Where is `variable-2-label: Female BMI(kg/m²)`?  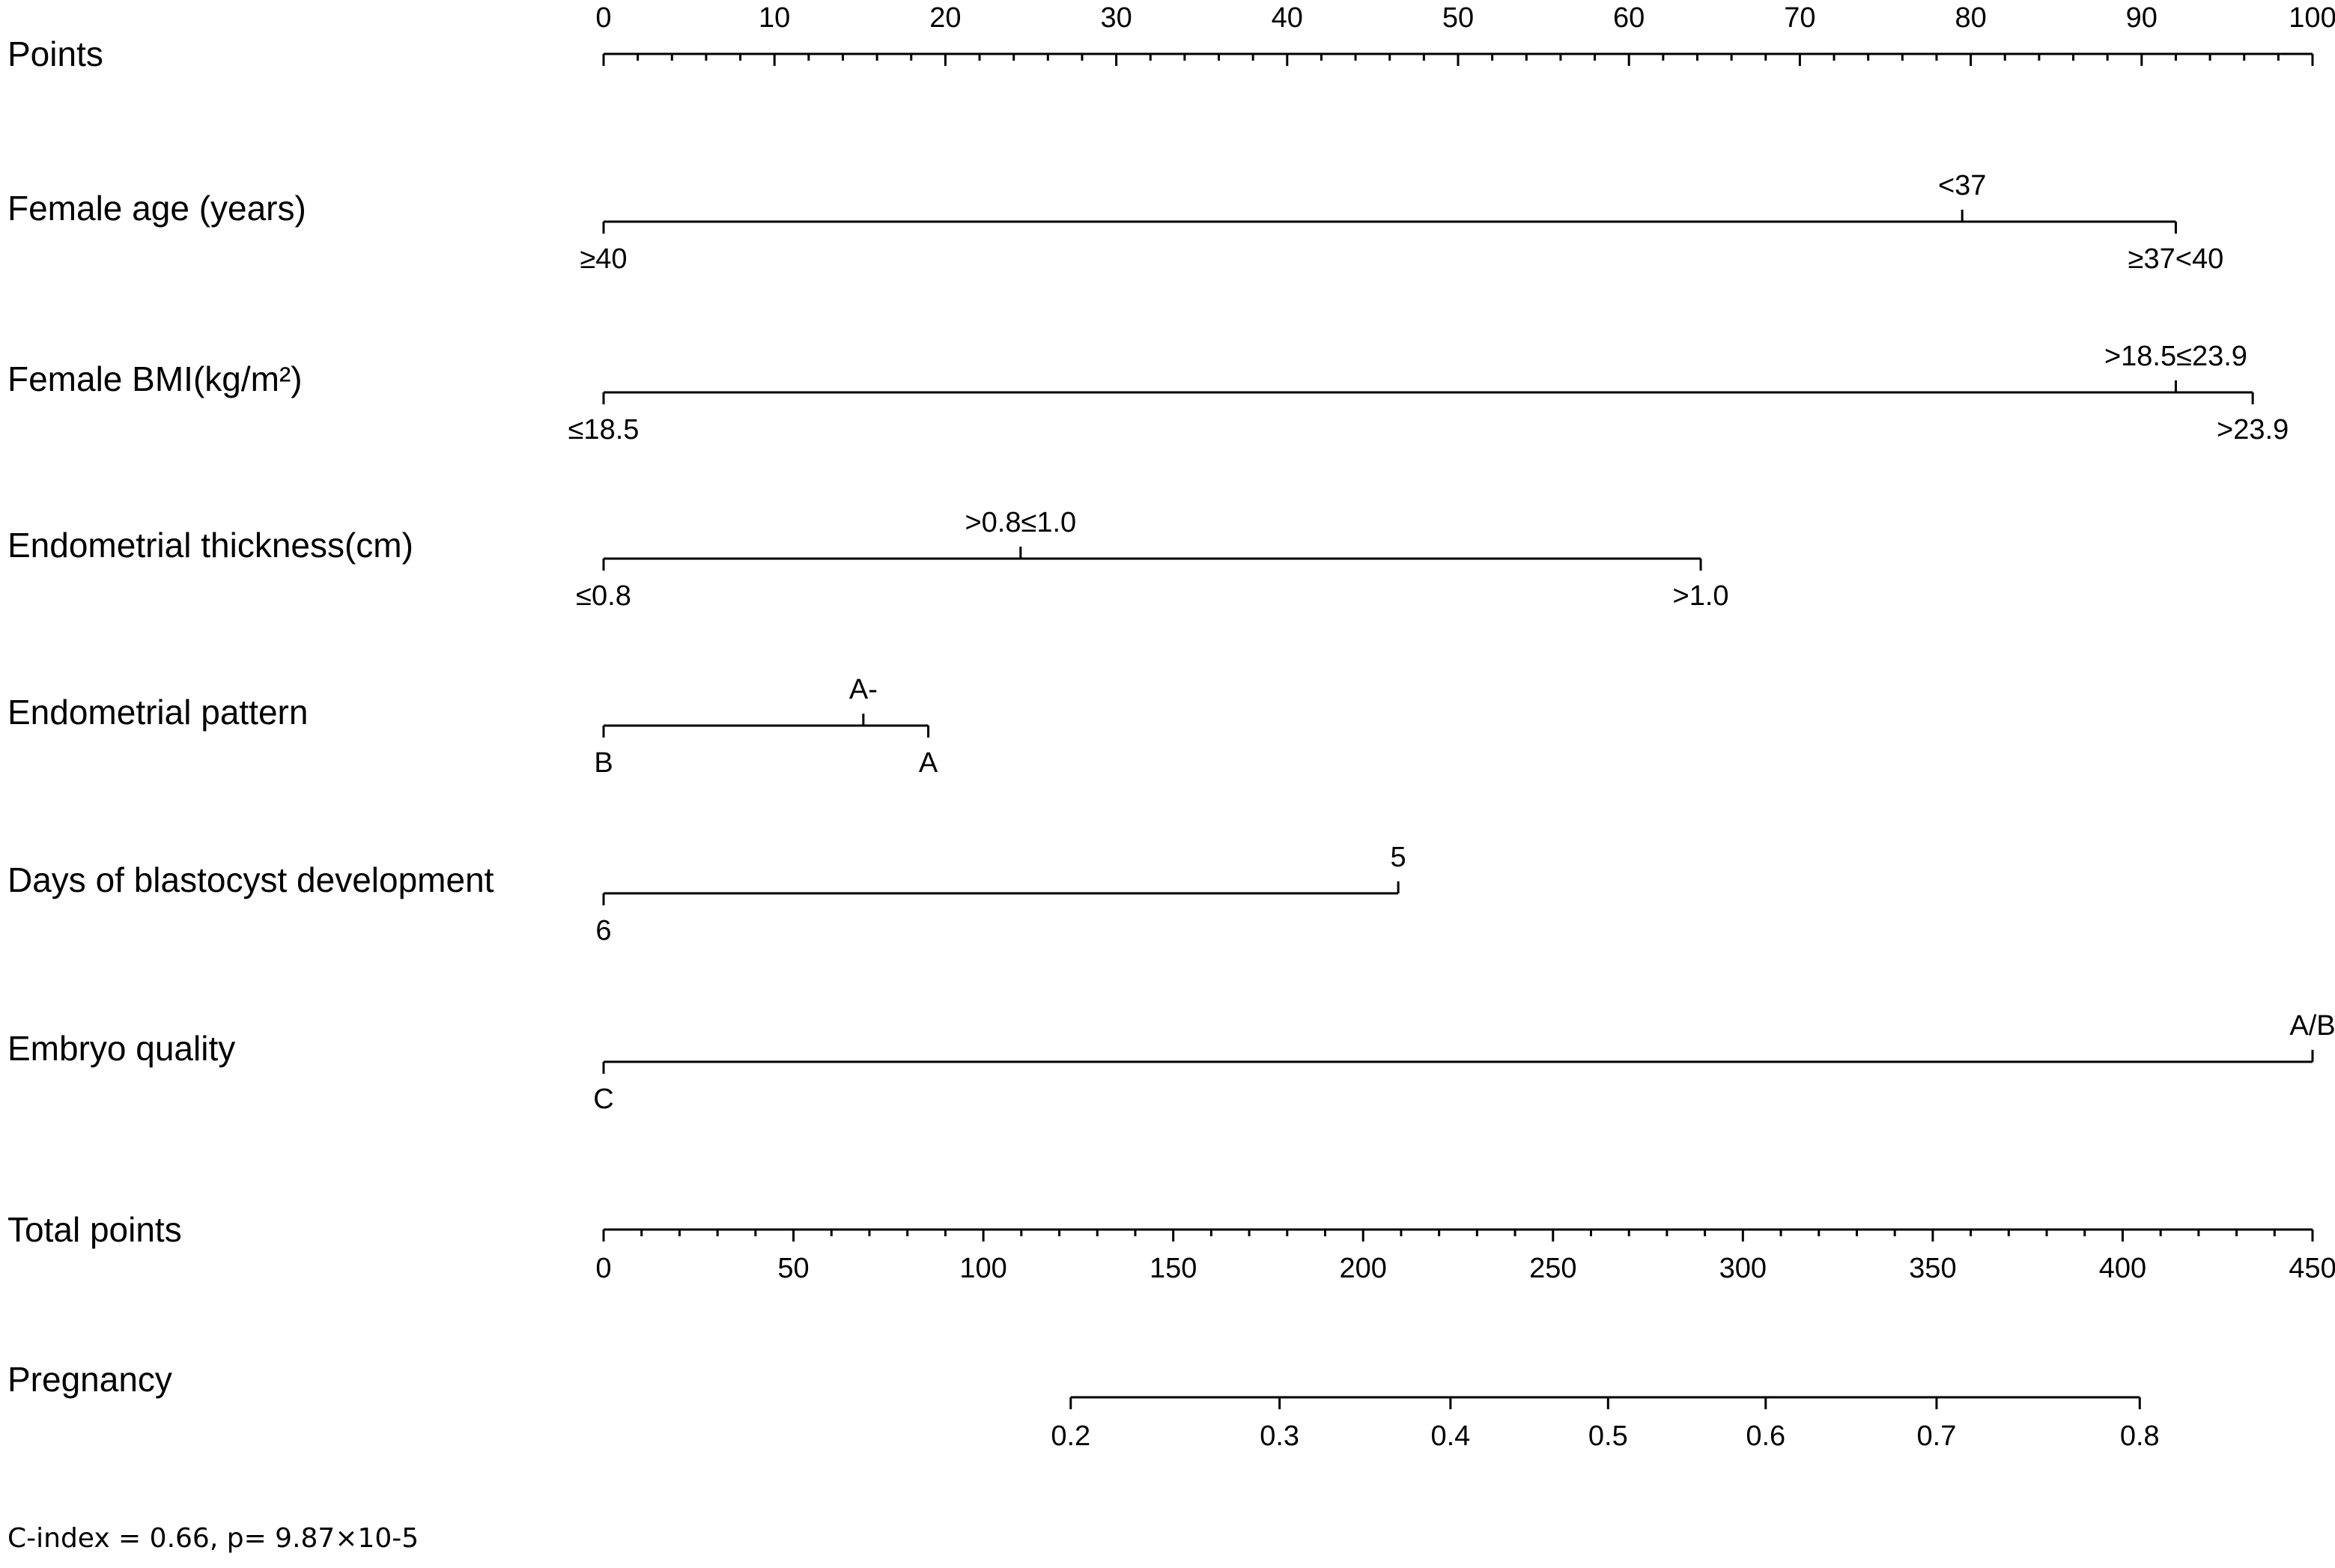
variable-2-label: Female BMI(kg/m²) is located at coordinates (155, 378).